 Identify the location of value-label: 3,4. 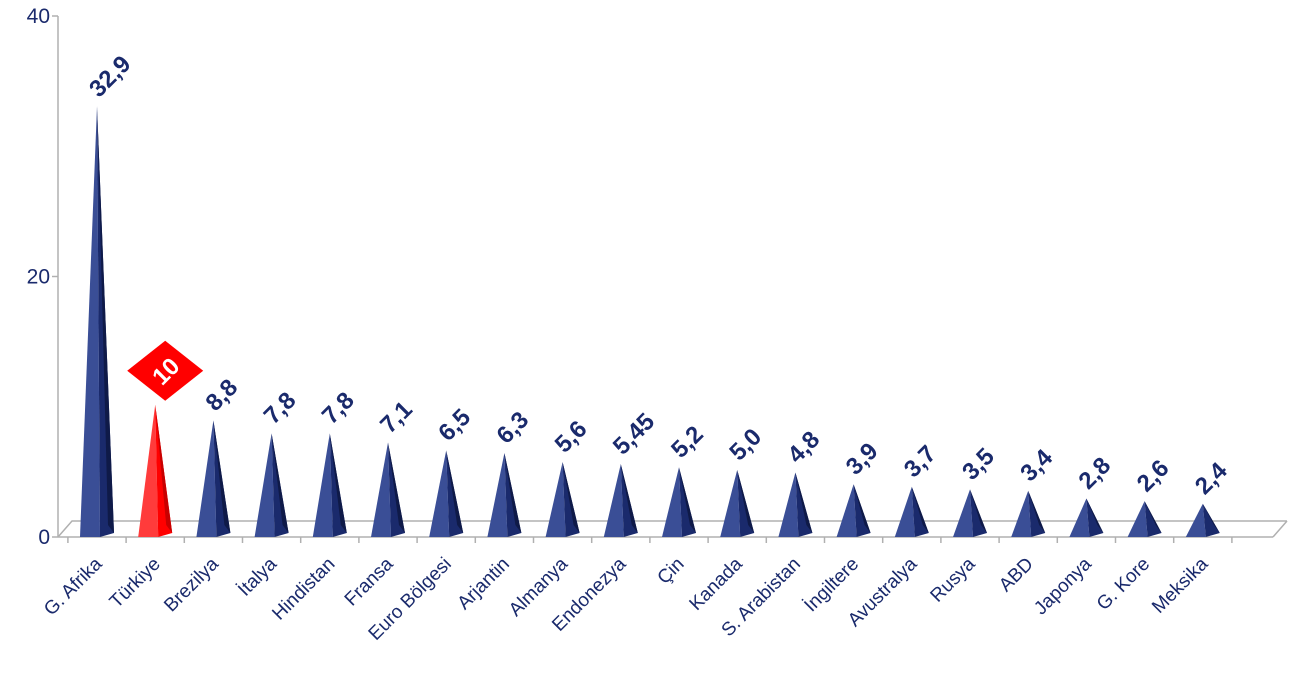
(1036, 465).